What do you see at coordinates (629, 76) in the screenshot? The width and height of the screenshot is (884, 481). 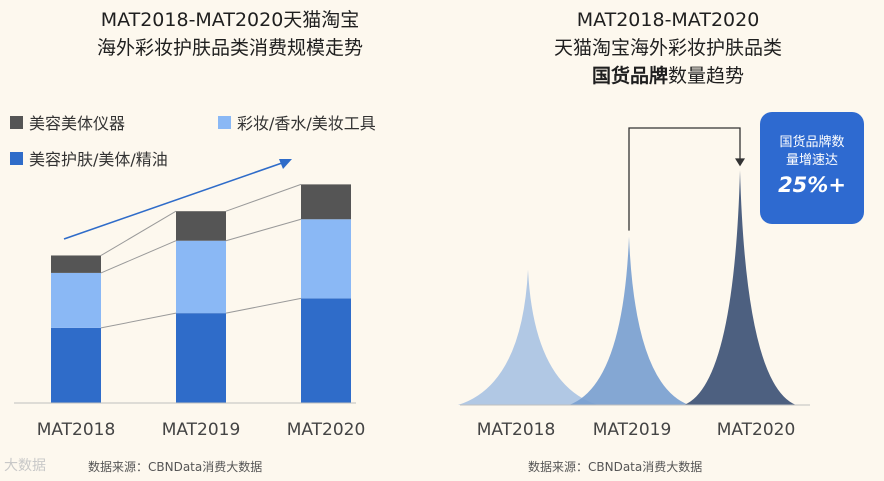 I see `right-title-bold: 国货品牌` at bounding box center [629, 76].